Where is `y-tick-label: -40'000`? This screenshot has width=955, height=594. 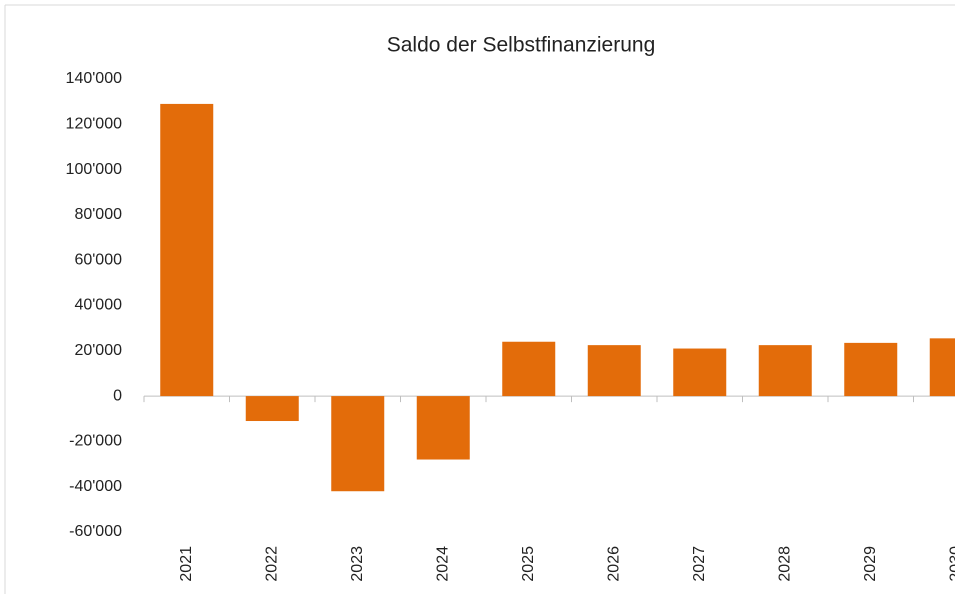 y-tick-label: -40'000 is located at coordinates (95, 486).